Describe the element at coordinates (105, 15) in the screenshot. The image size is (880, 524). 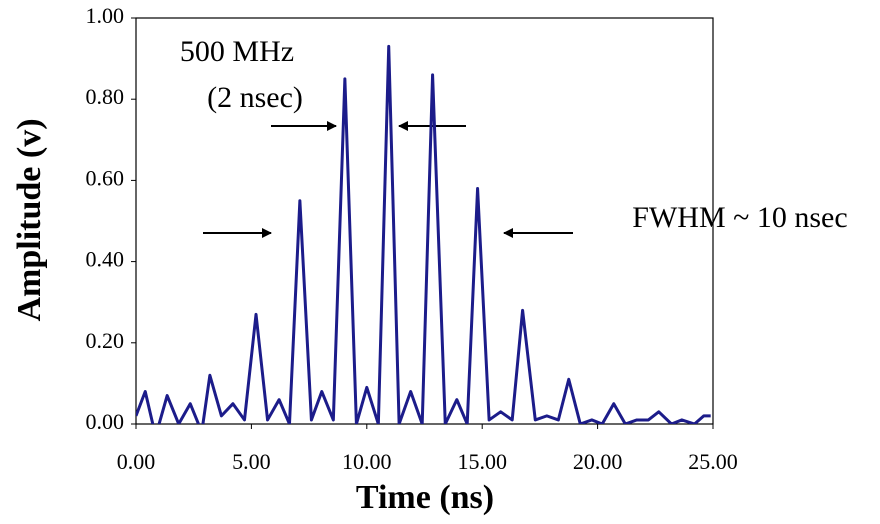
I see `y-tick-label: 1.00` at that location.